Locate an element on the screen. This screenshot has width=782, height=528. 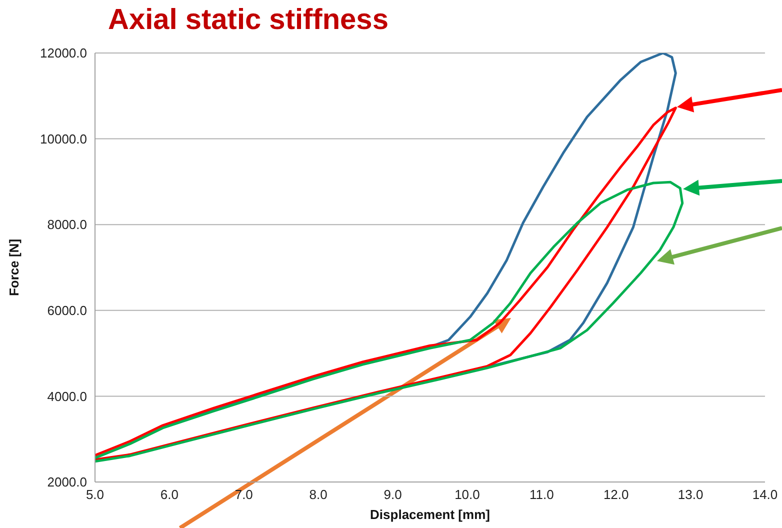
x-tick-label: 14.0 is located at coordinates (765, 494).